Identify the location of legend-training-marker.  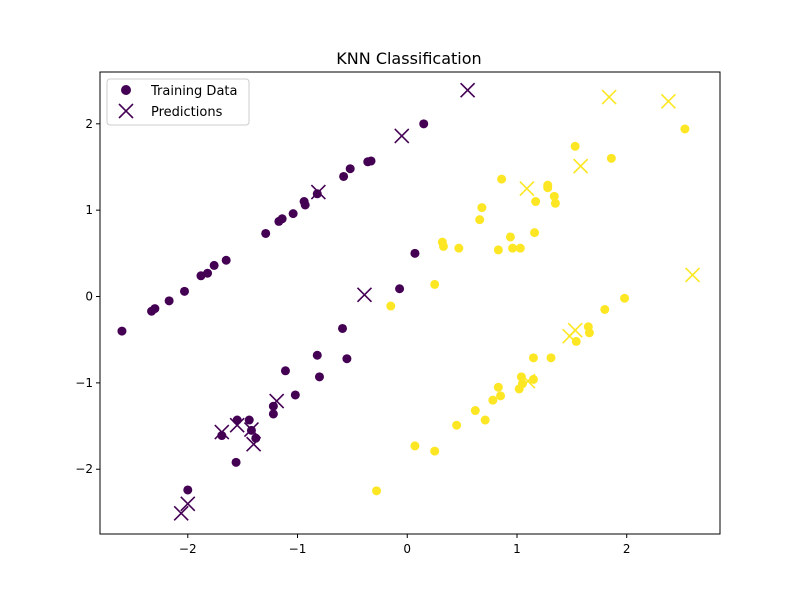
(126, 90).